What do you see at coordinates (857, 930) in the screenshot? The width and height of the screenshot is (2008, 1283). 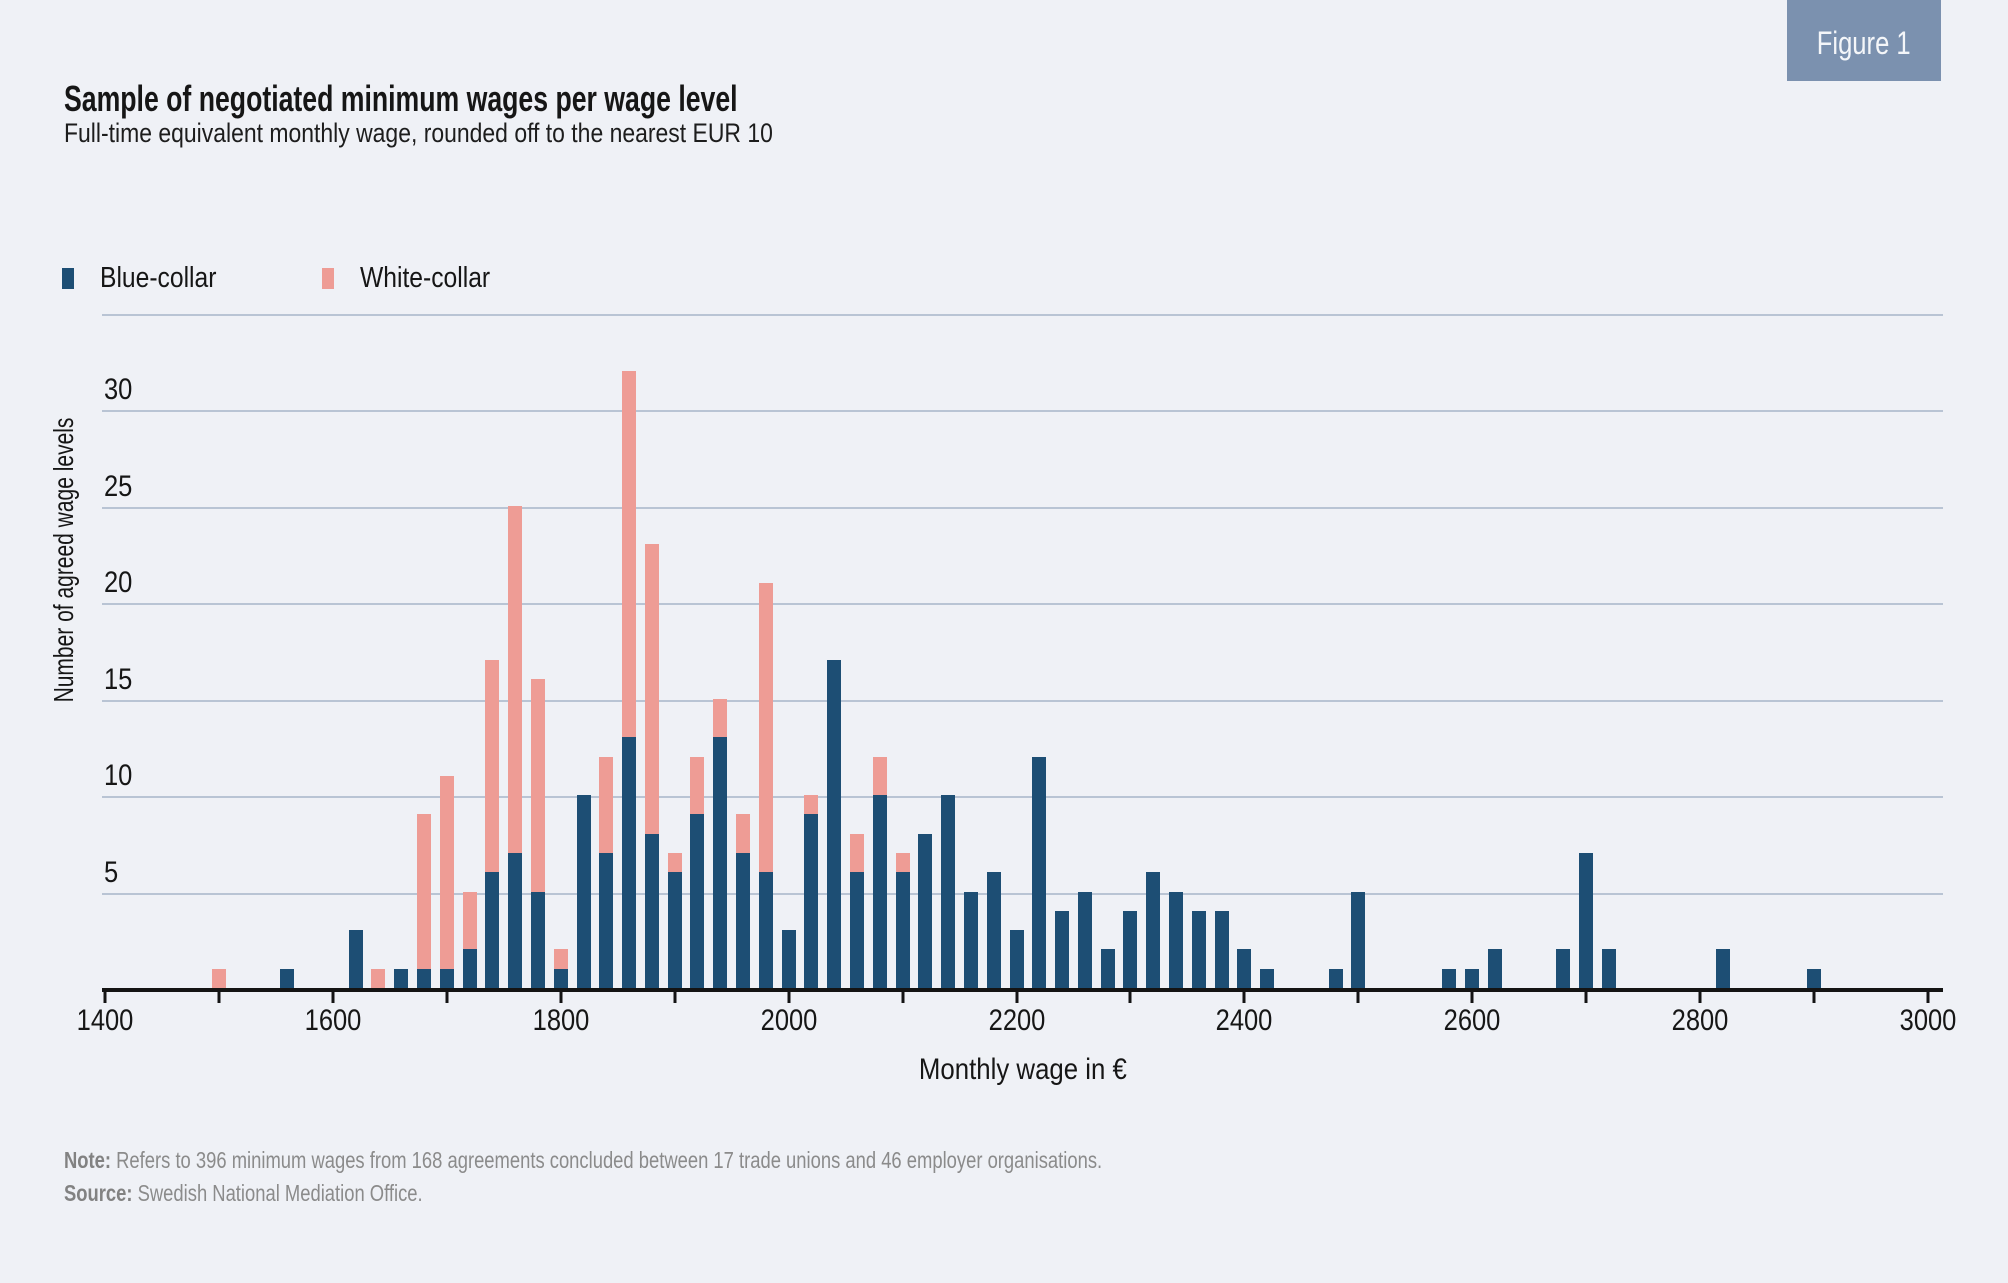 I see `bar-blue-2060` at bounding box center [857, 930].